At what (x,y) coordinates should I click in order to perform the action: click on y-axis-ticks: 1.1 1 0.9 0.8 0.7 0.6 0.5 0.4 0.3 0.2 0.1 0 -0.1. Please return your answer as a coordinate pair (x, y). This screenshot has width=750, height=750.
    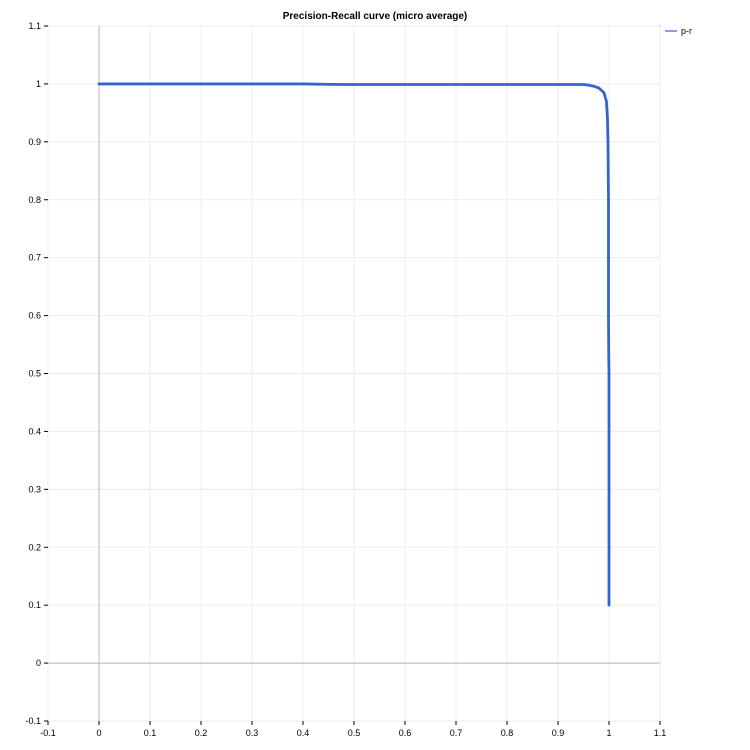
    Looking at the image, I should click on (36, 373).